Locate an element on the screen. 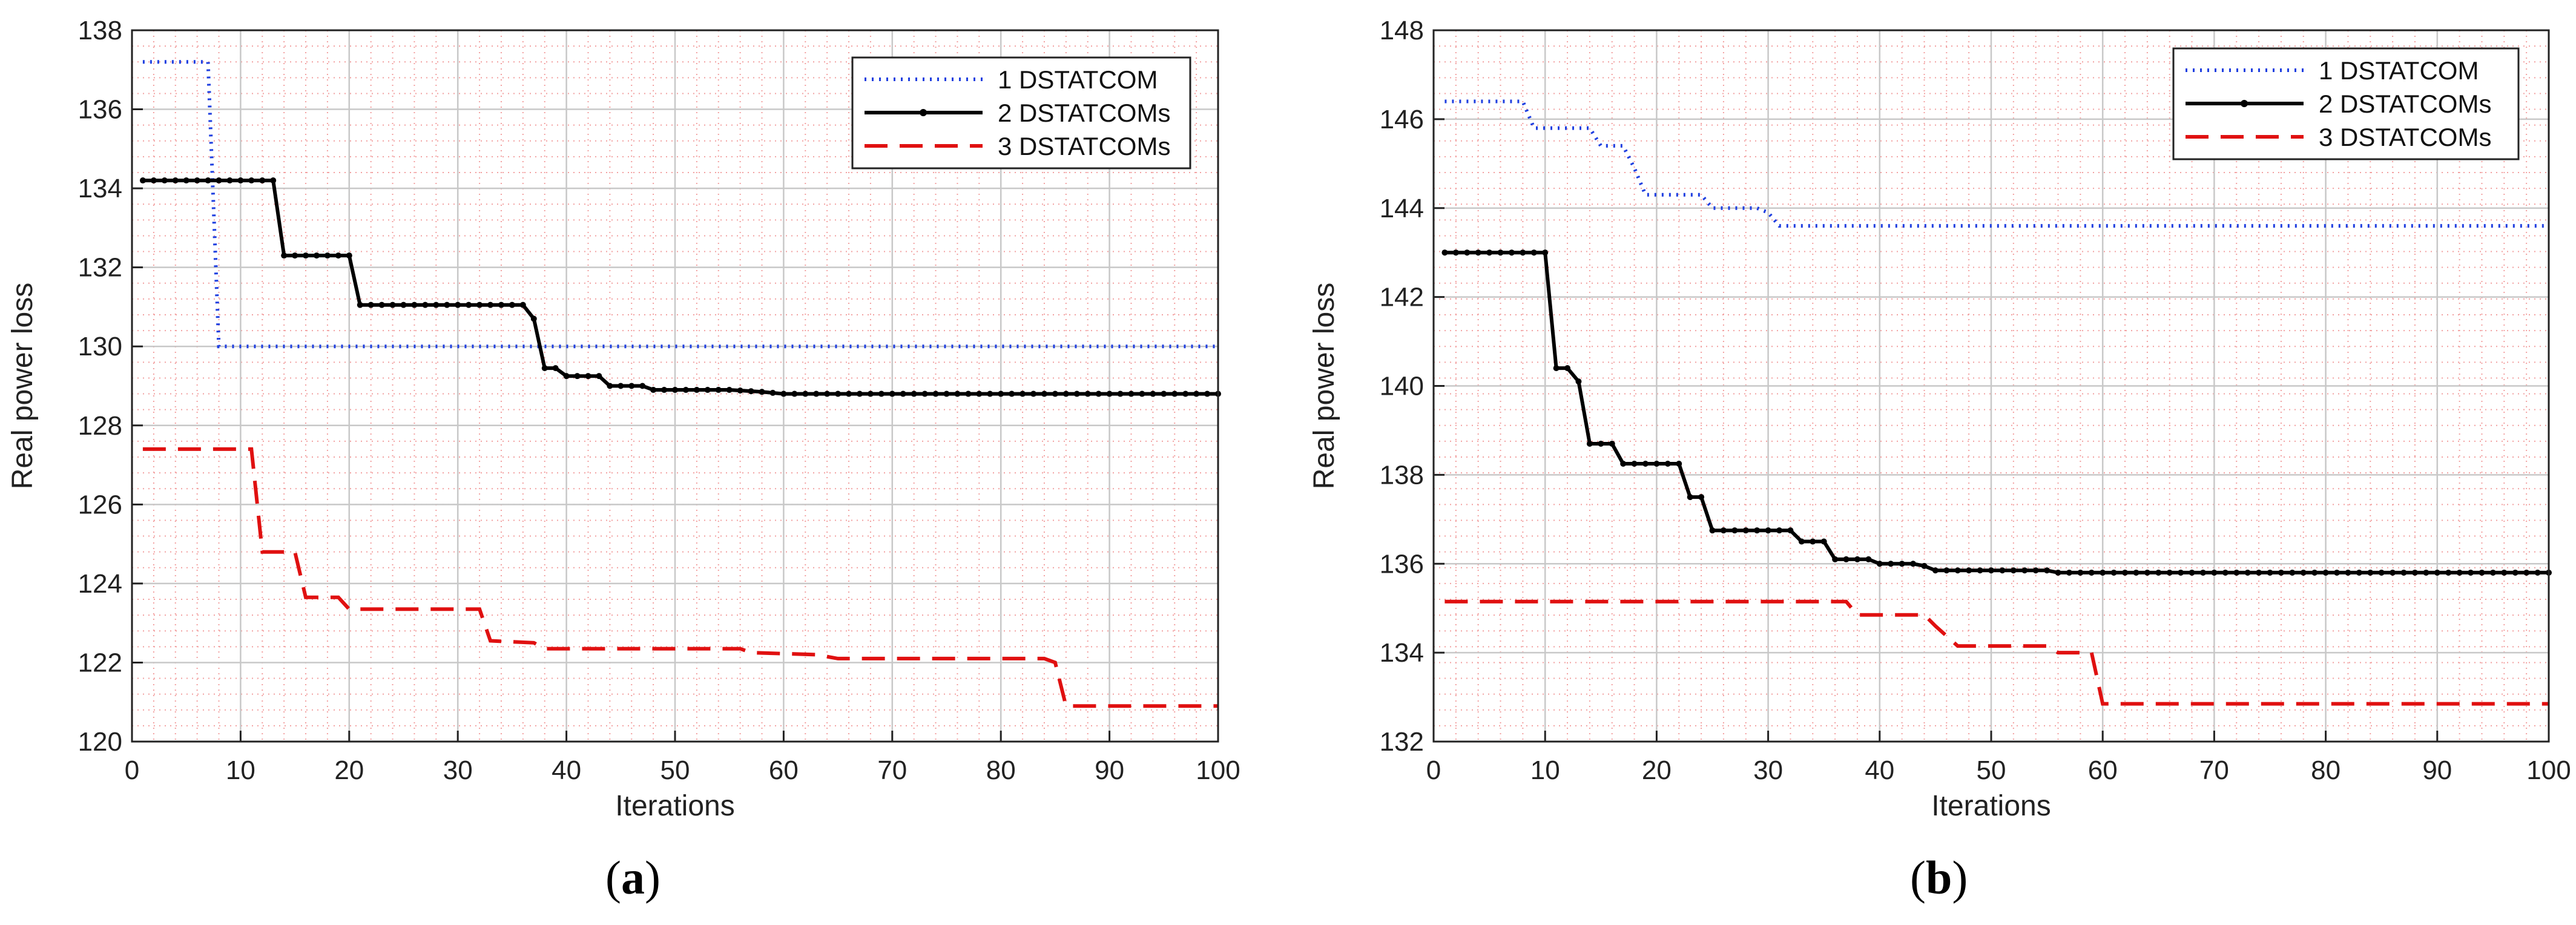 This screenshot has width=2576, height=925. caption-b-label: b is located at coordinates (1938, 877).